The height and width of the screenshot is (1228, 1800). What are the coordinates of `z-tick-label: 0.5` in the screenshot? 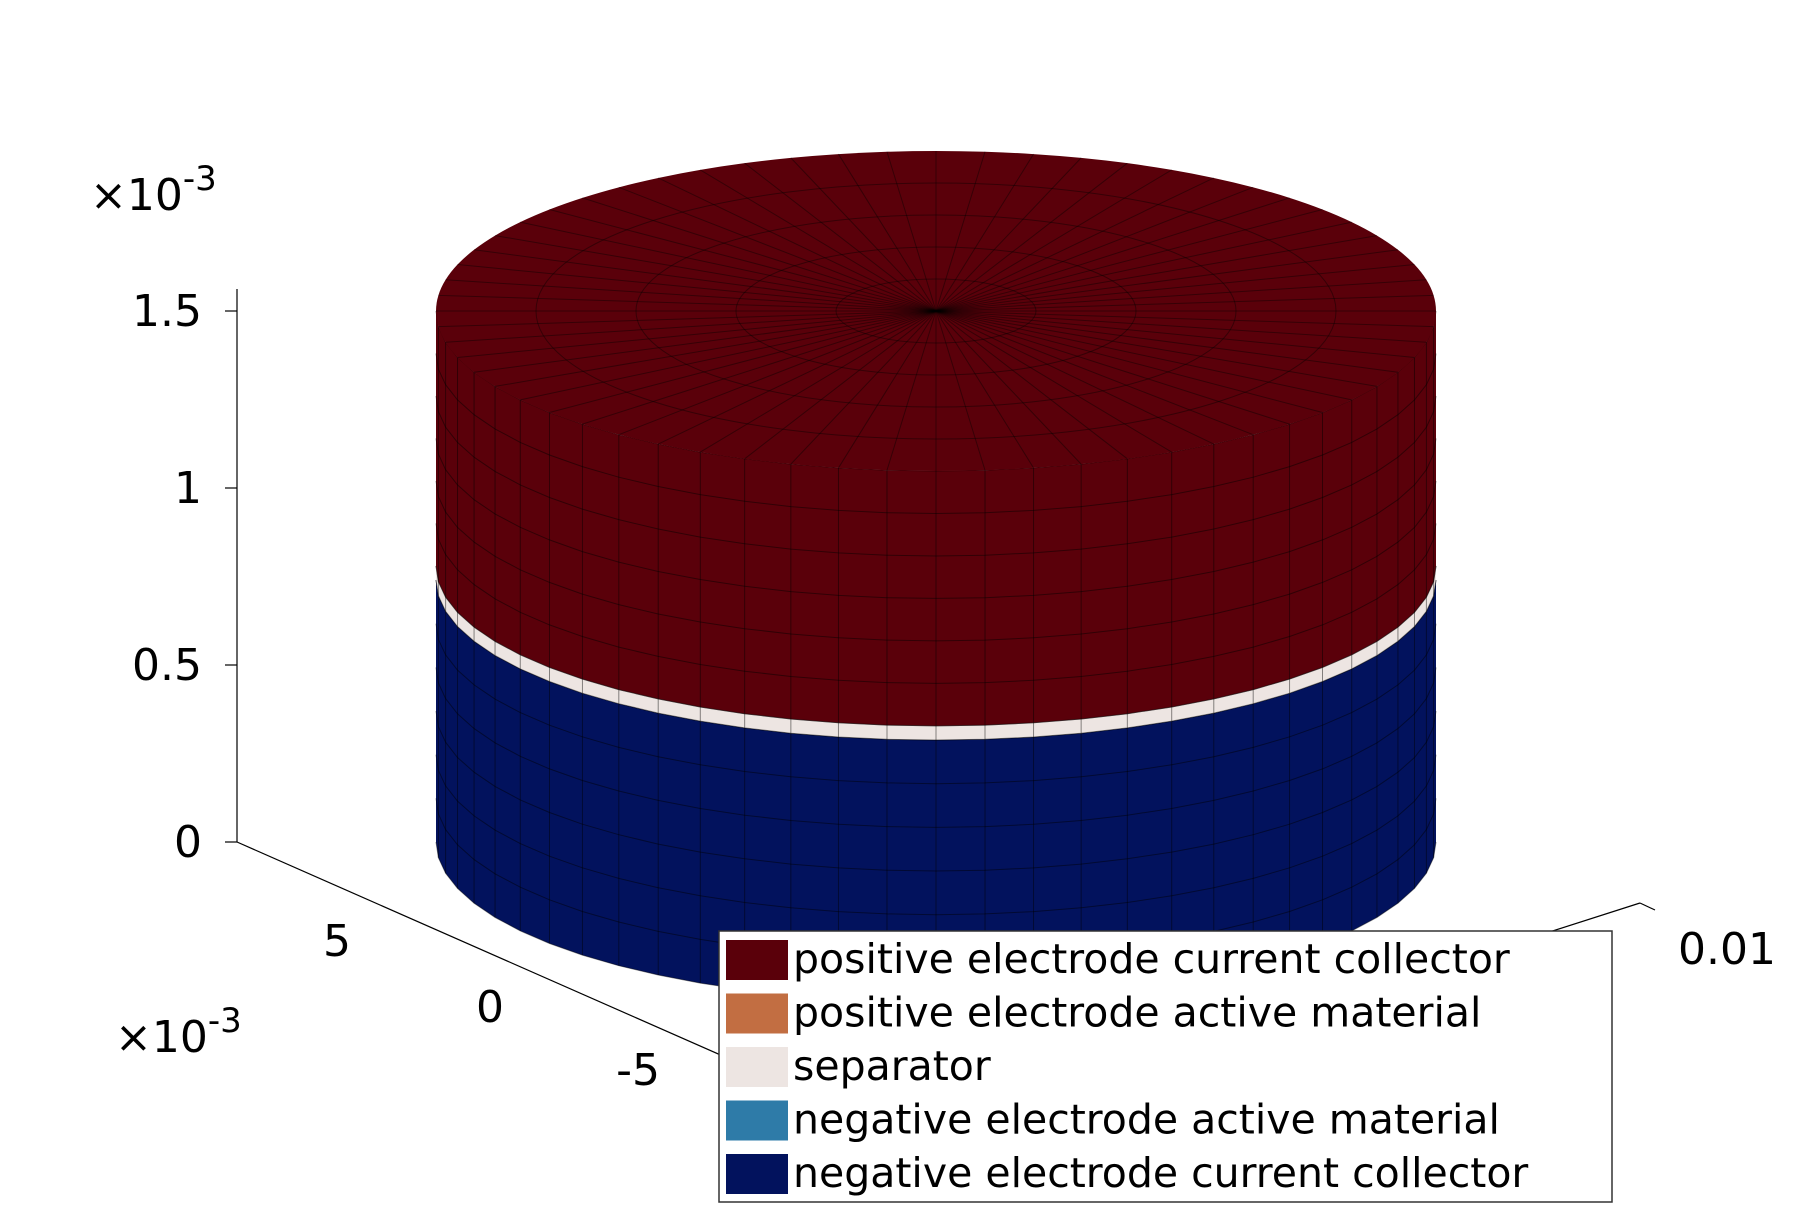 It's located at (167, 665).